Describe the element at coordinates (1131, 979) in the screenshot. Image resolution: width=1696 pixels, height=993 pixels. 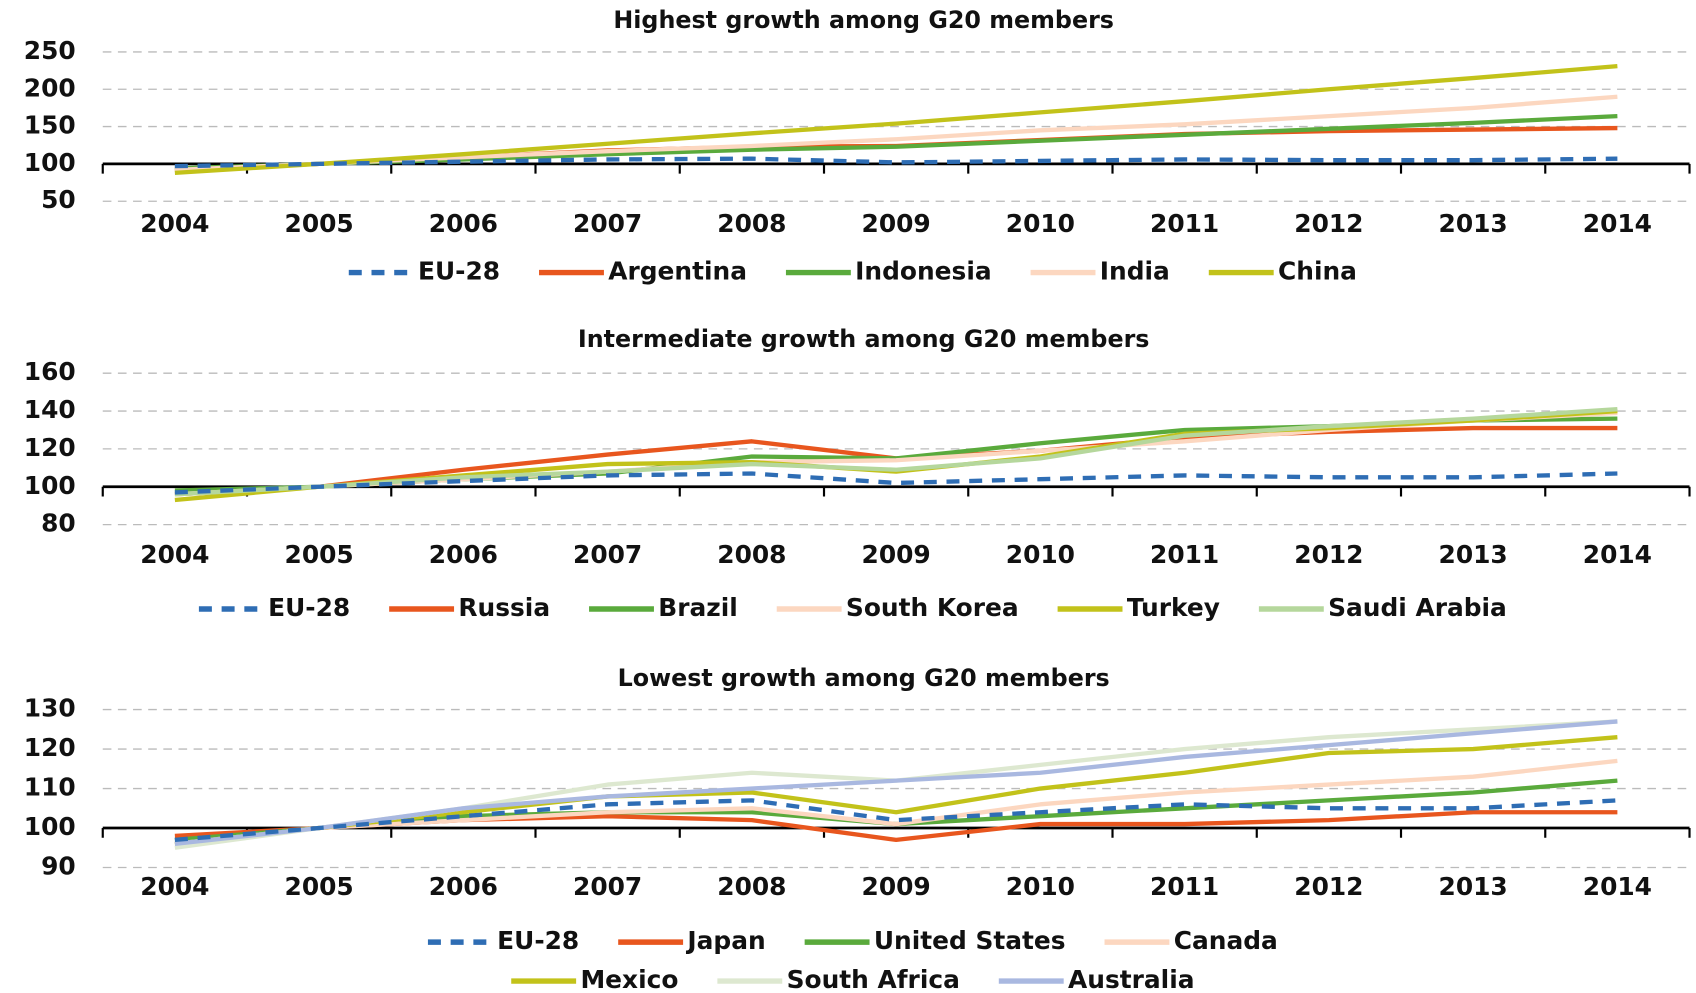
I see `legend-label: Australia` at that location.